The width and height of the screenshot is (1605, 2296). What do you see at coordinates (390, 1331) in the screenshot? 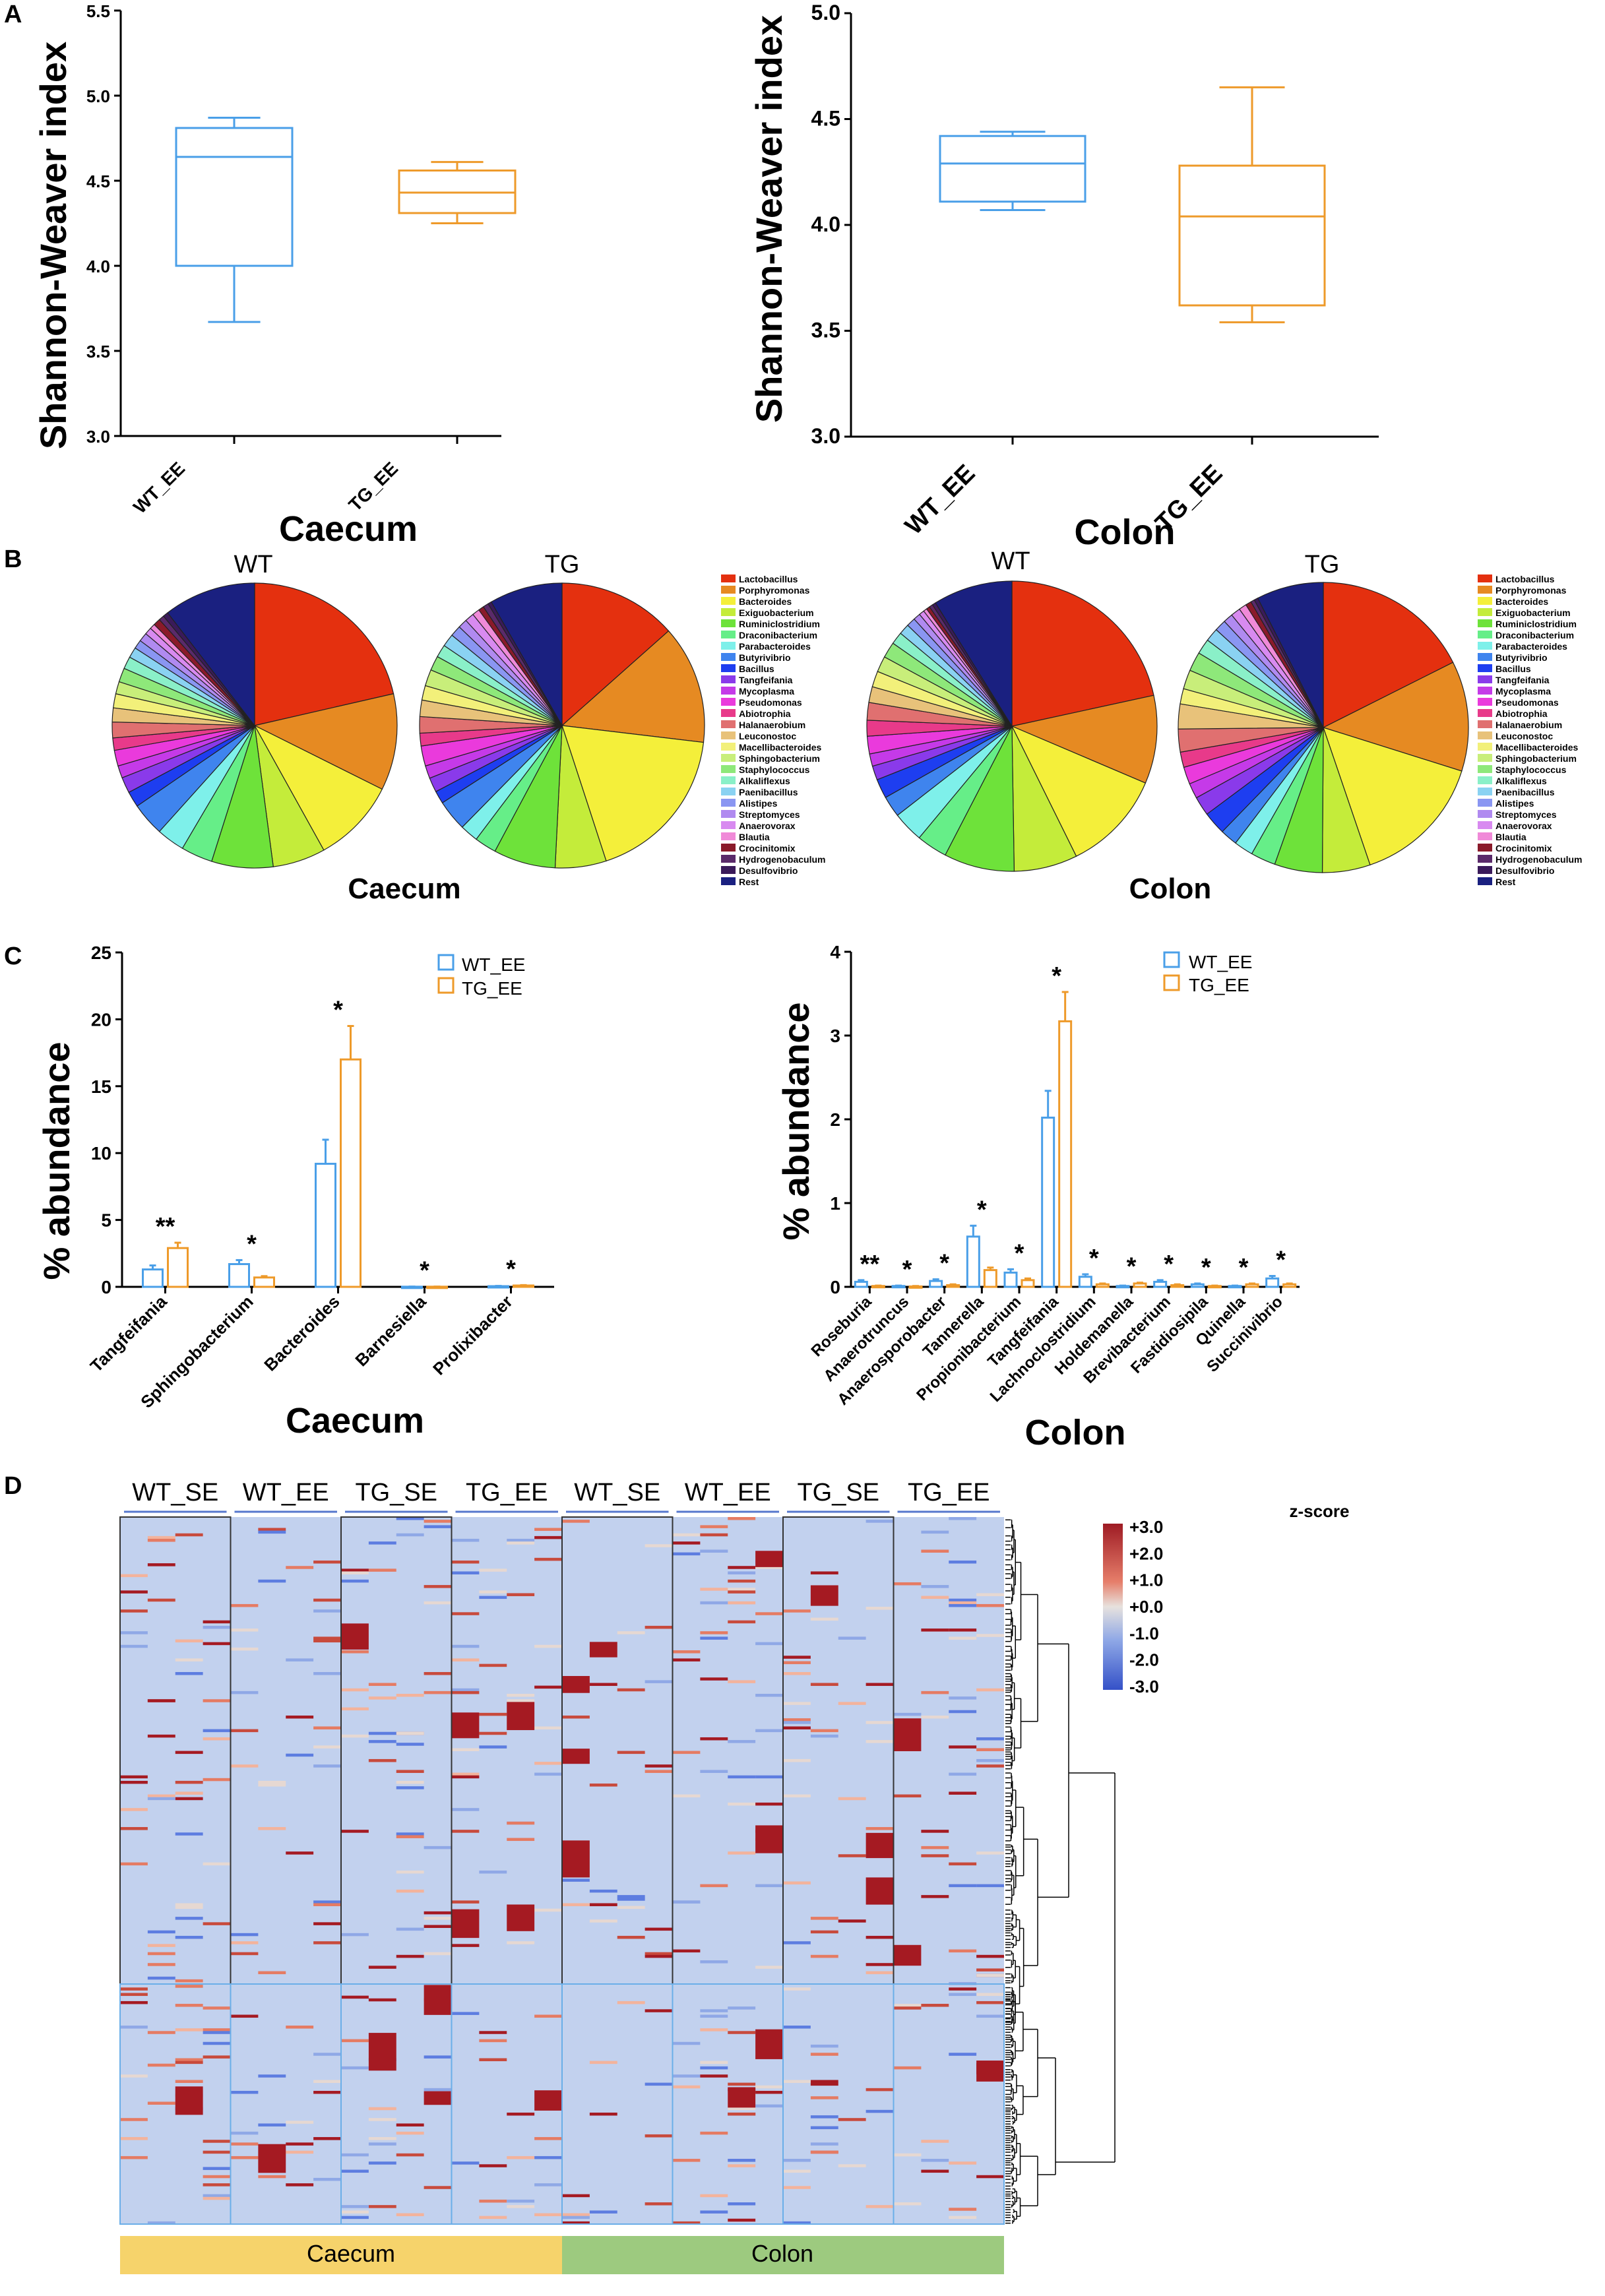
I see `category-label: Barnesiella` at bounding box center [390, 1331].